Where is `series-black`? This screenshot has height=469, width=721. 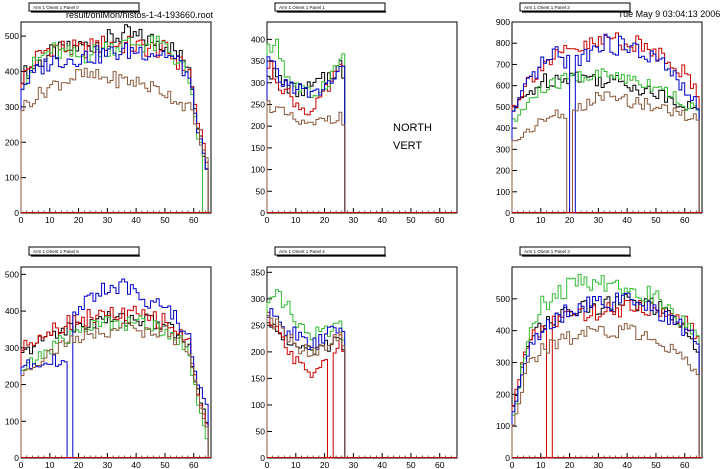
series-black is located at coordinates (605, 375).